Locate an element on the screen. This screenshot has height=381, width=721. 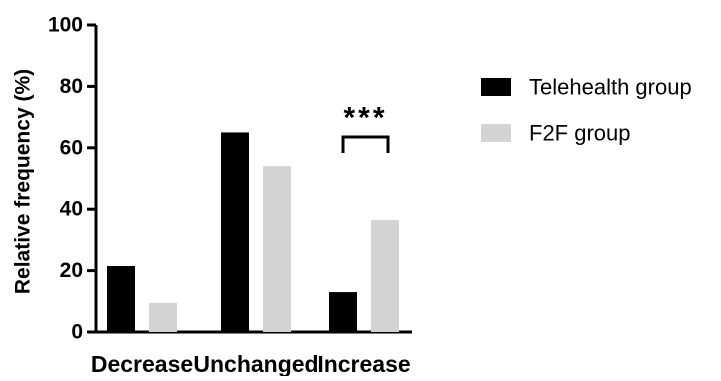
y-tick-label: 40 is located at coordinates (71, 209).